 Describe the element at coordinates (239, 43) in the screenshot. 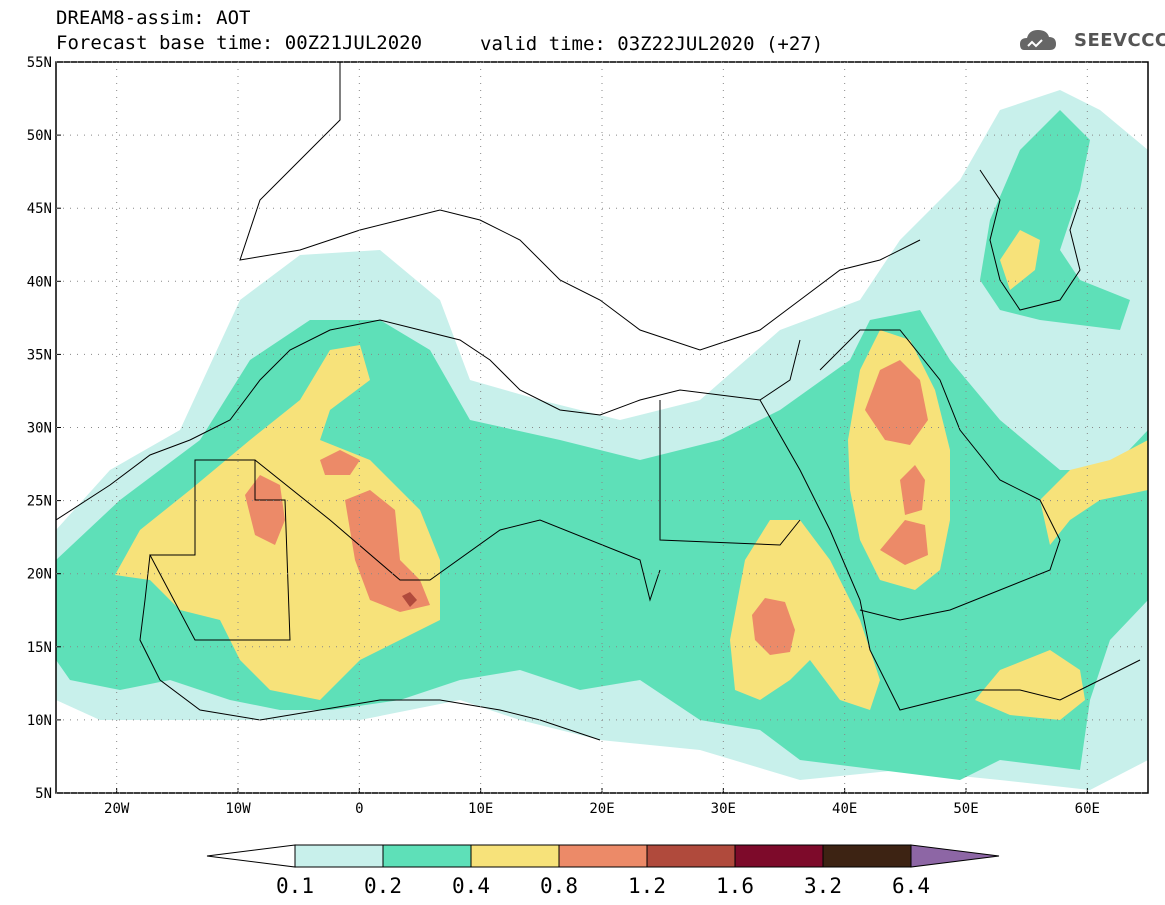

I see `forecast-base-time: Forecast base time: 00Z21JUL2020` at that location.